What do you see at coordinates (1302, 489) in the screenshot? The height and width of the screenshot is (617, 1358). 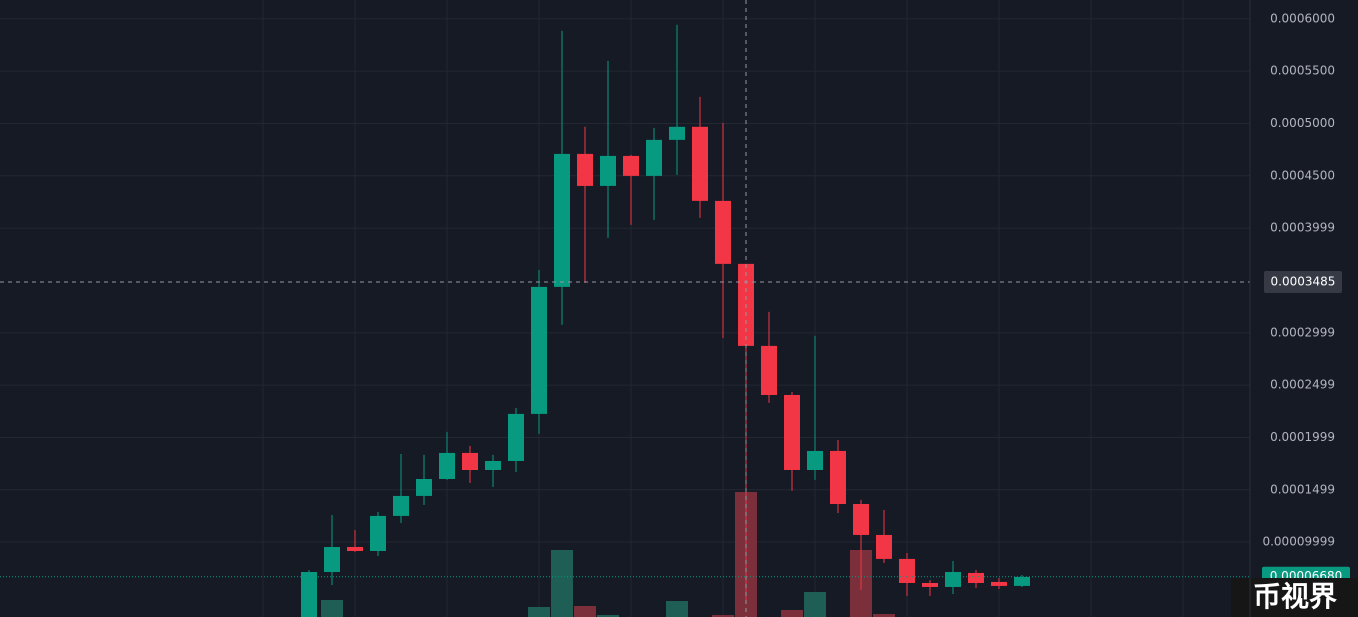 I see `y-tick-label: 0.0001499` at bounding box center [1302, 489].